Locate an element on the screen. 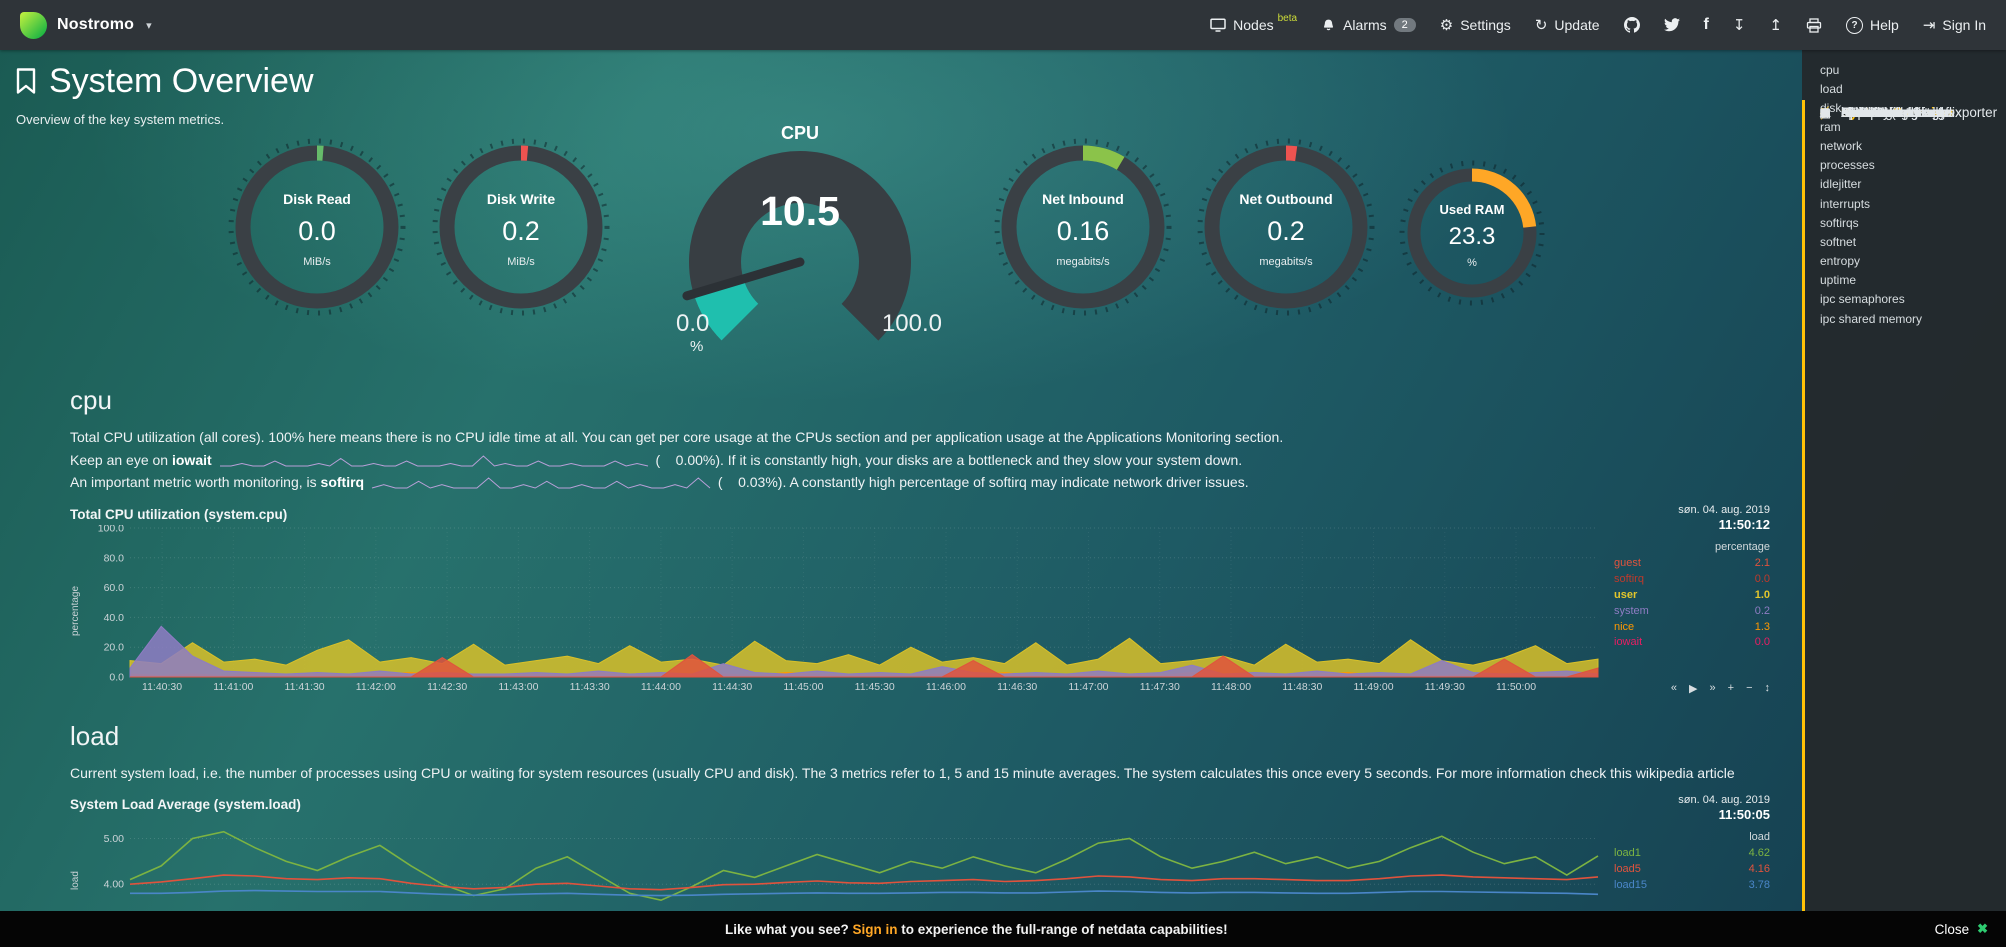  sidebar-item: ▭ BTRFS filesystem is located at coordinates (1904, 523).